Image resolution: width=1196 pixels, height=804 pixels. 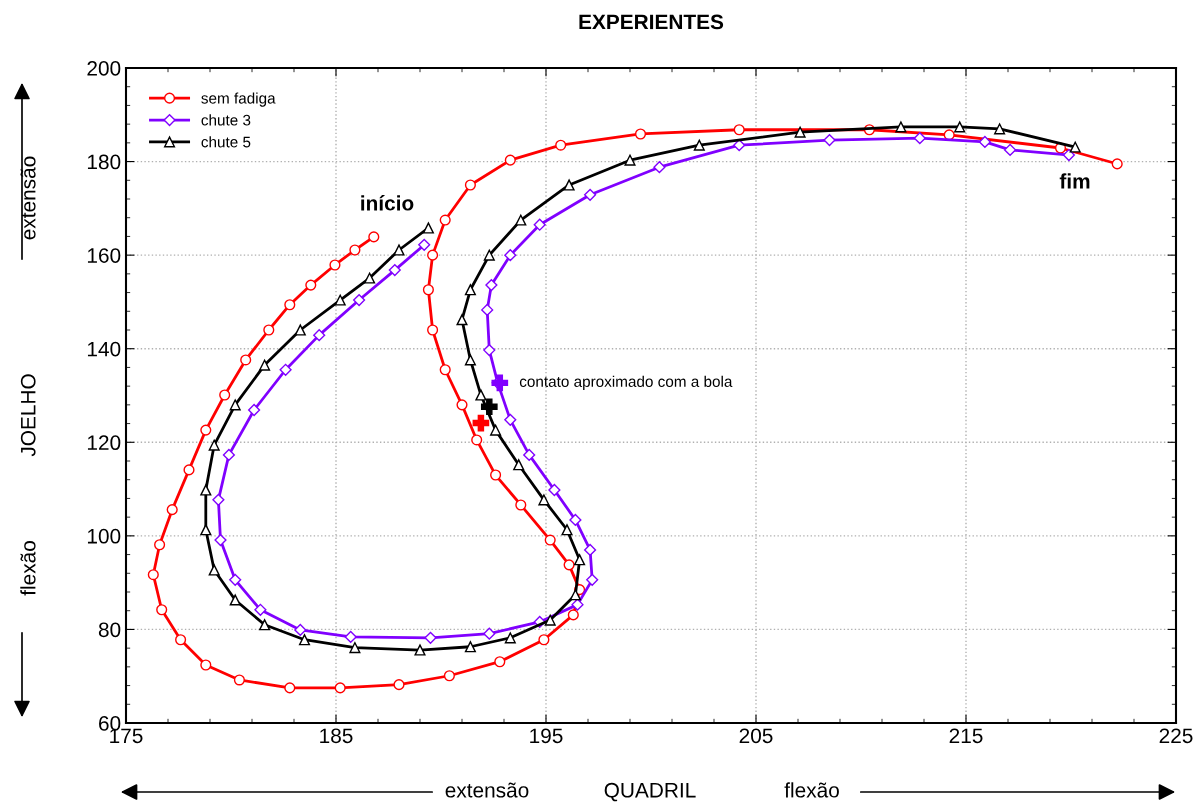 I want to click on text: extensão, so click(x=28, y=198).